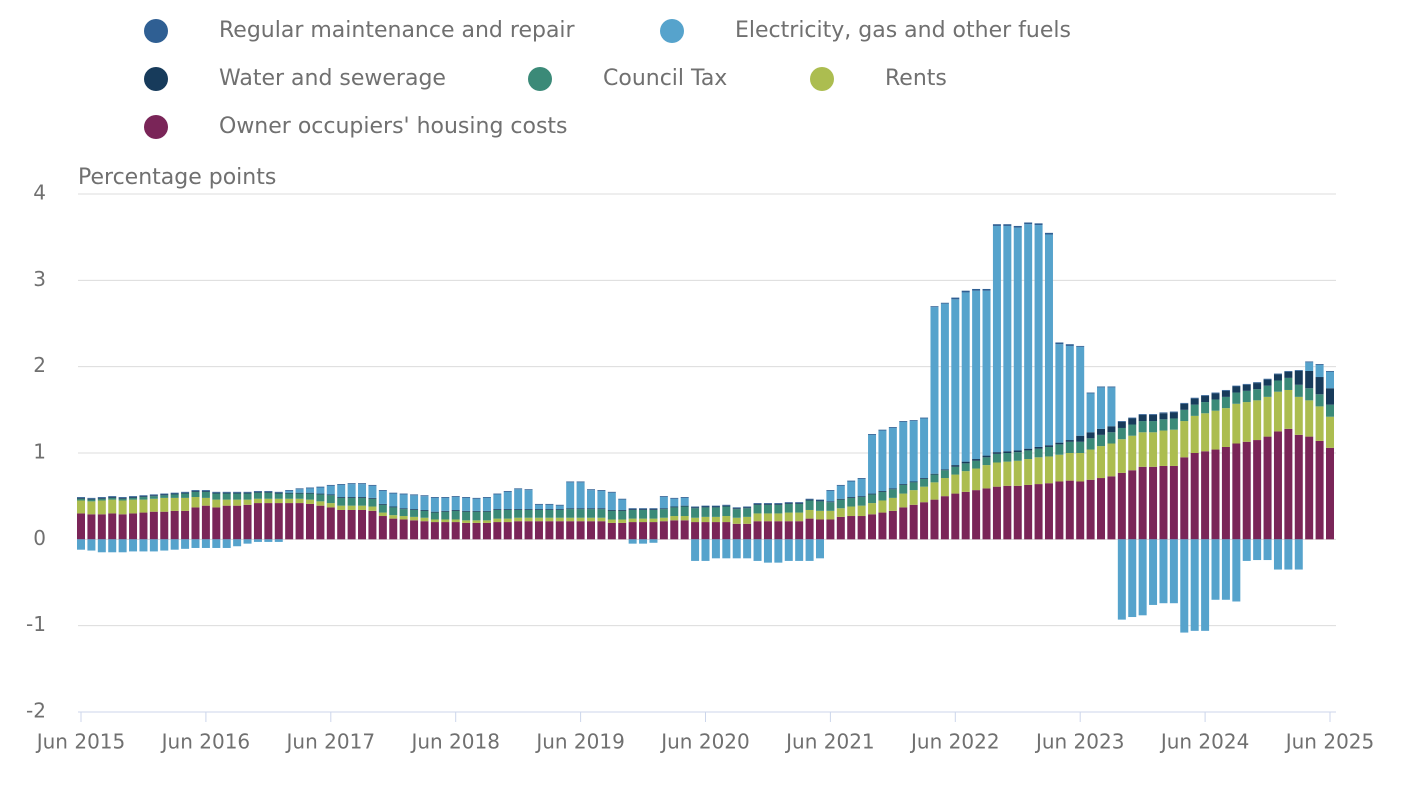 The height and width of the screenshot is (794, 1414). What do you see at coordinates (36, 624) in the screenshot?
I see `y-tick-label: -1` at bounding box center [36, 624].